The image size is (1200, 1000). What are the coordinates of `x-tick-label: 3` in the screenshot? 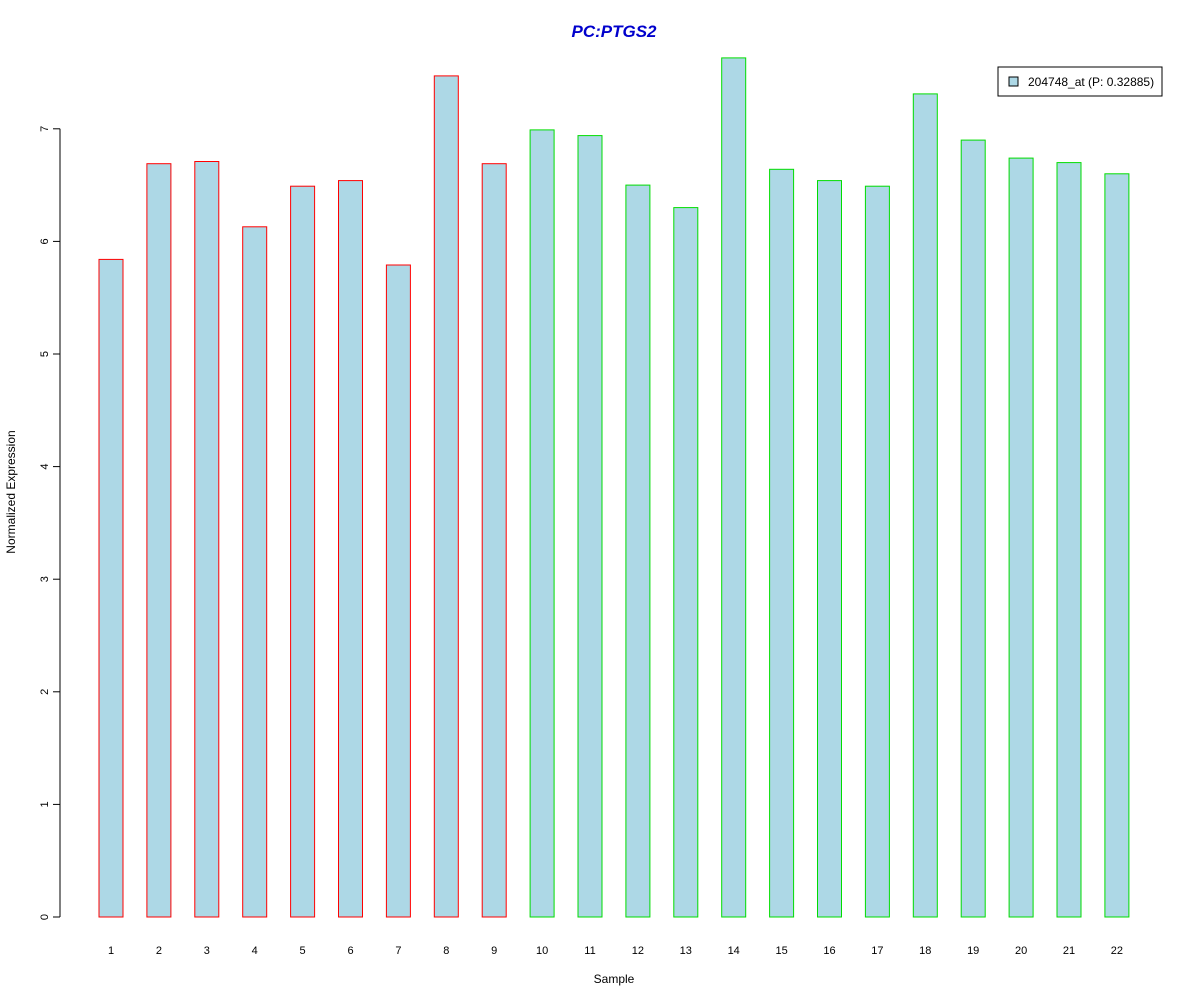 It's located at (207, 951).